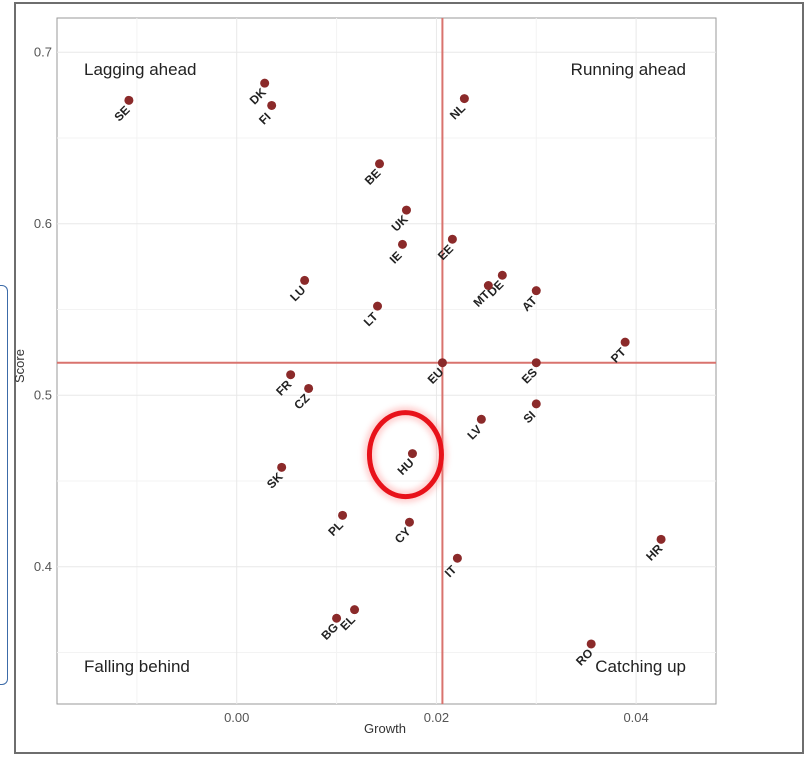 This screenshot has width=807, height=759. What do you see at coordinates (640, 666) in the screenshot?
I see `quadrant-label-catching-up: Catching up` at bounding box center [640, 666].